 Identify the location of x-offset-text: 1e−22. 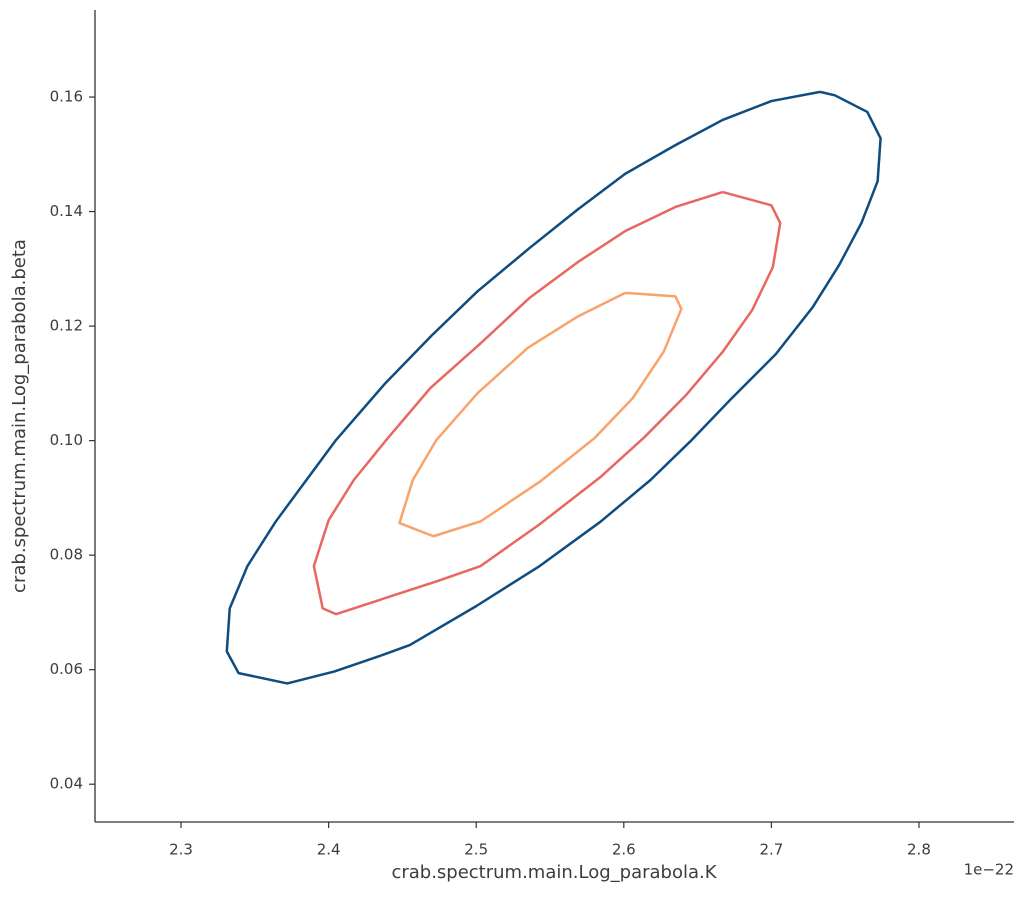
(989, 870).